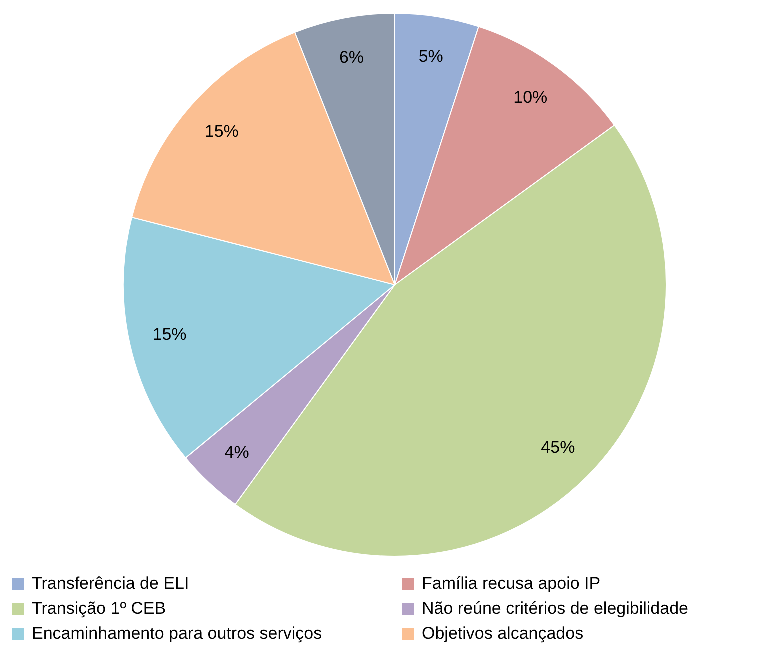 The width and height of the screenshot is (759, 645). Describe the element at coordinates (503, 634) in the screenshot. I see `legend-label: Objetivos alcançados` at that location.